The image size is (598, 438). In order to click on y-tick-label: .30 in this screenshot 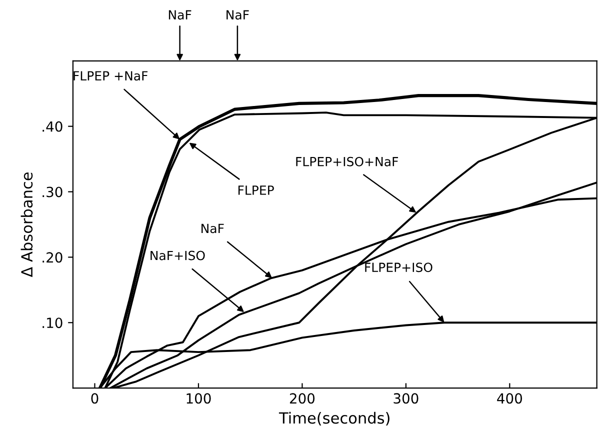, I will do `click(52, 192)`.